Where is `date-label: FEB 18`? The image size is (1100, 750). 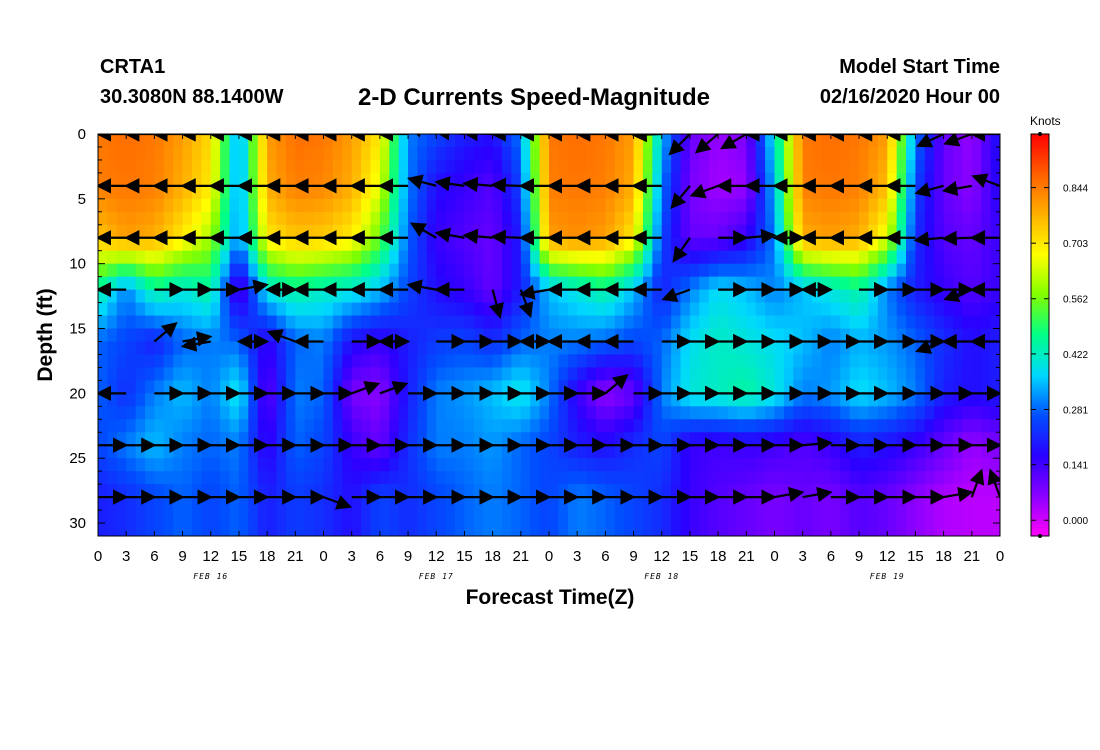
date-label: FEB 18 is located at coordinates (661, 576).